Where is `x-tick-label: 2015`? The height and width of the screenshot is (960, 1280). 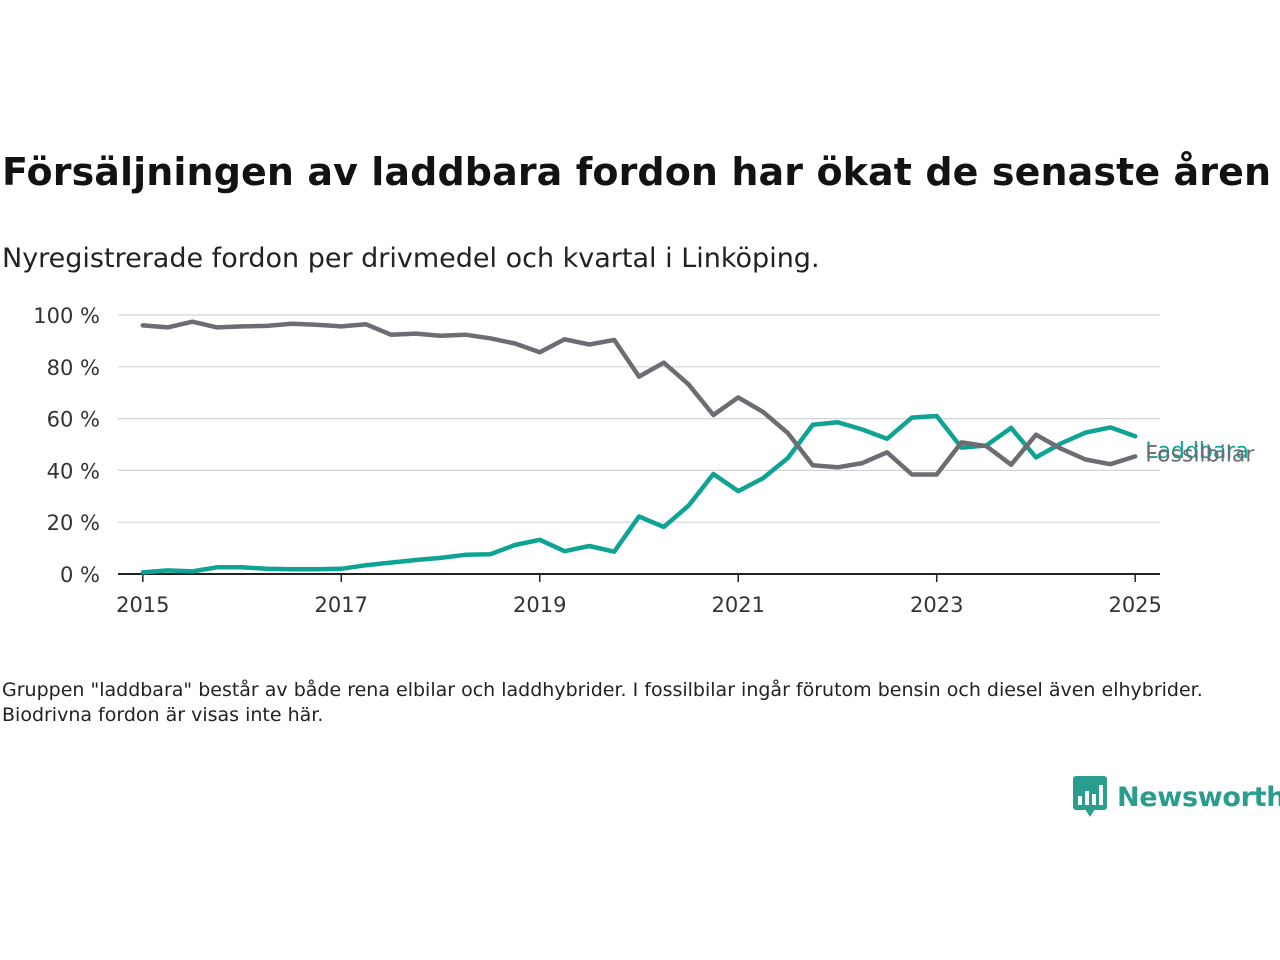
x-tick-label: 2015 is located at coordinates (142, 605).